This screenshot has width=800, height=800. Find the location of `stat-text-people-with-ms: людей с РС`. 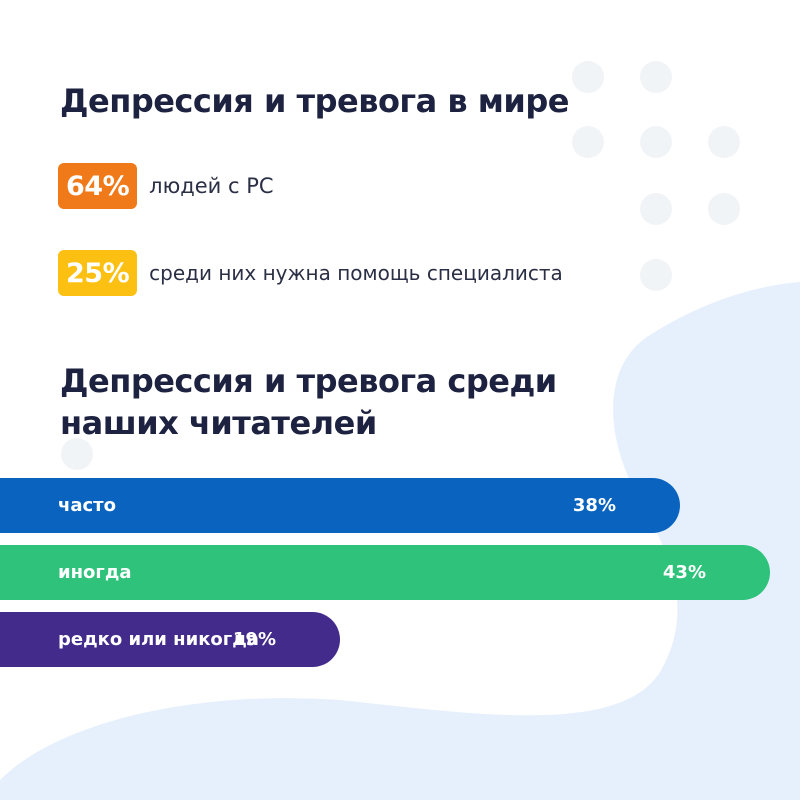

stat-text-people-with-ms: людей с РС is located at coordinates (211, 186).